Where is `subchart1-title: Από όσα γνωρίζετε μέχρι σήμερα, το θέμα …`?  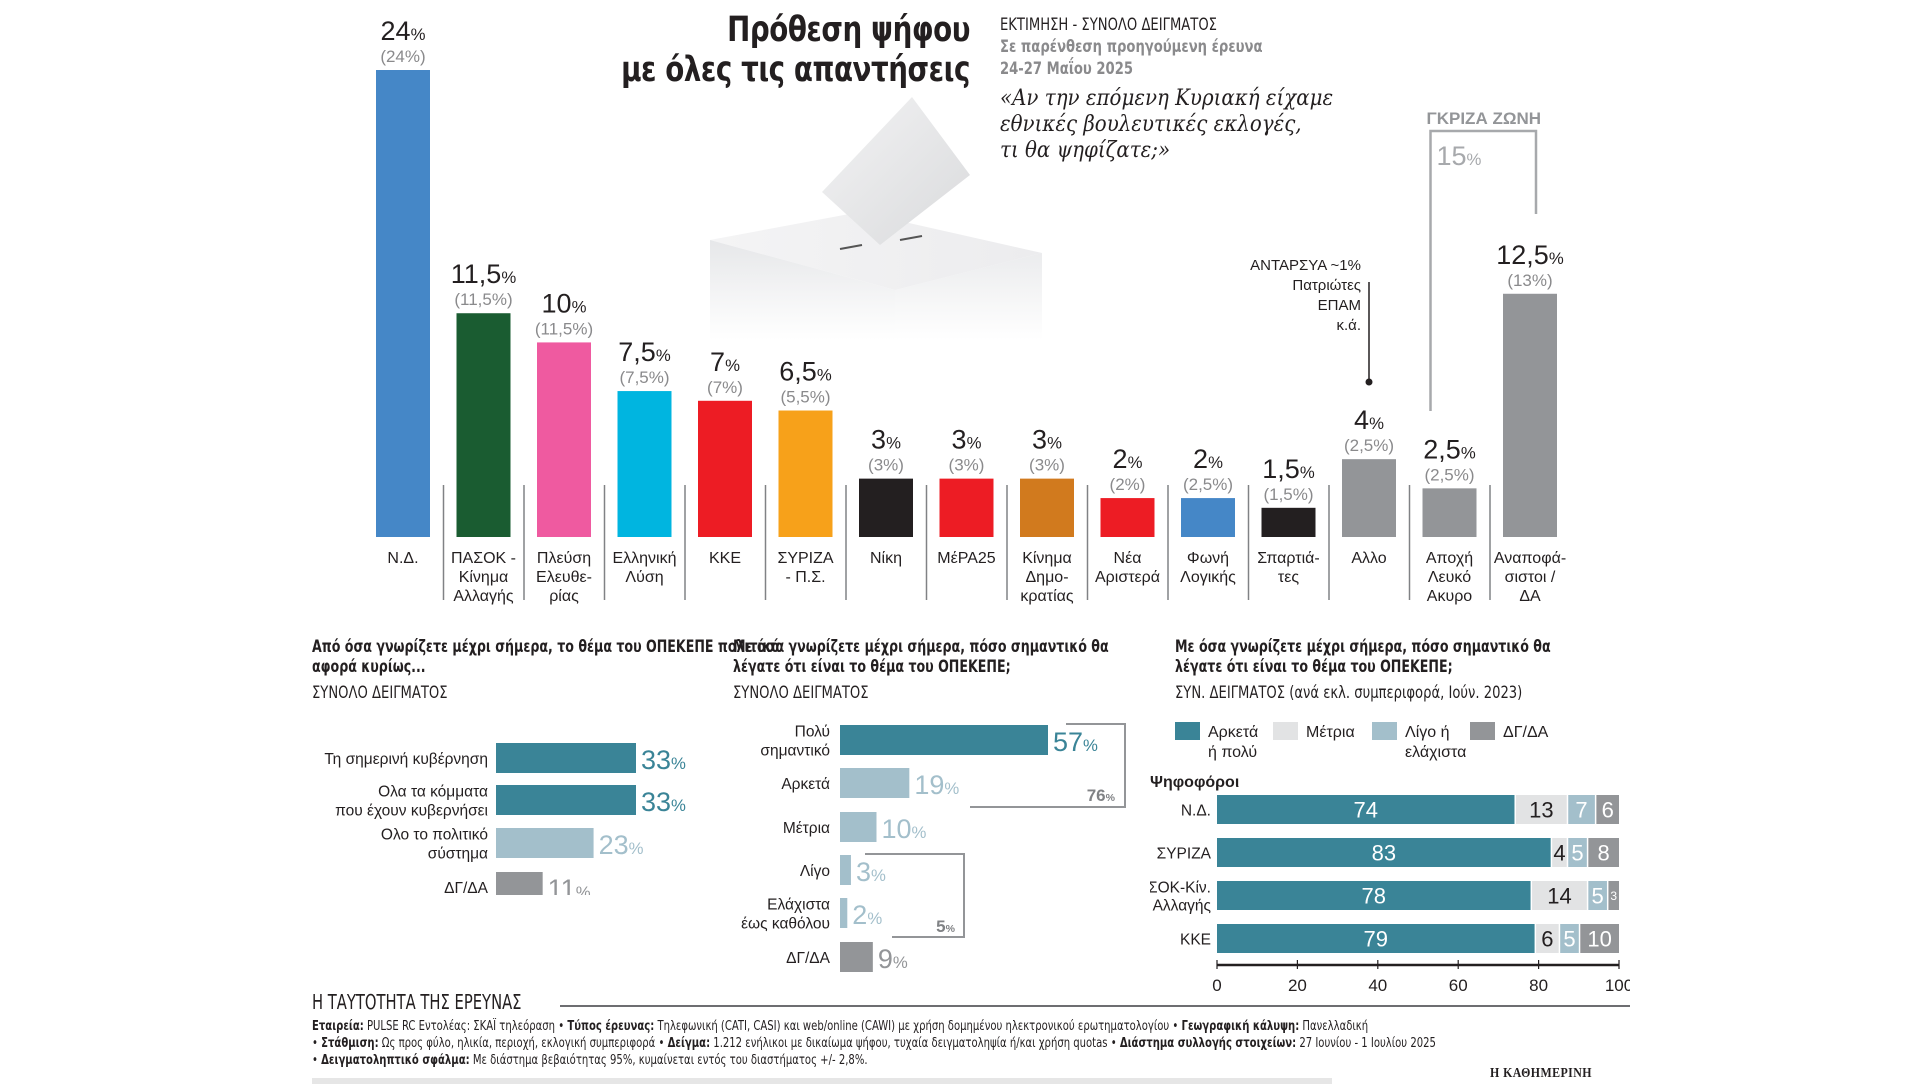
subchart1-title: Από όσα γνωρίζετε μέχρι σήμερα, το θέμα … is located at coordinates (567, 657).